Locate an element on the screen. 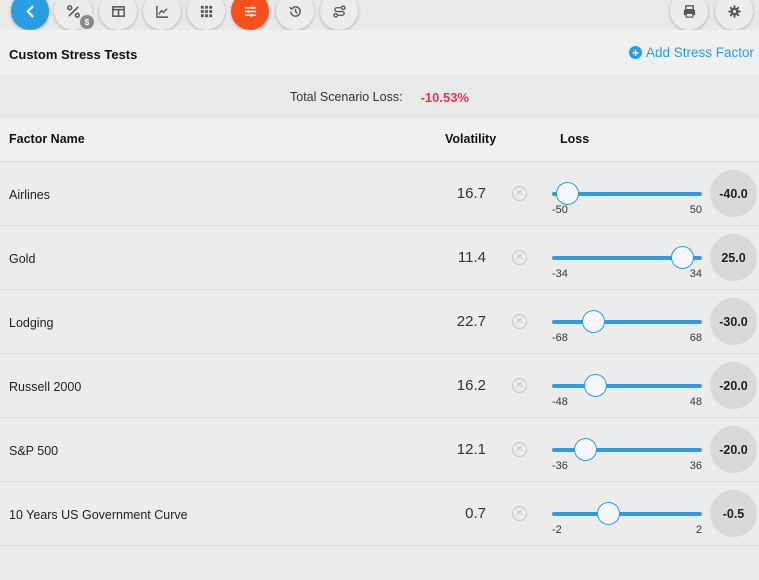  settings-button is located at coordinates (734, 15).